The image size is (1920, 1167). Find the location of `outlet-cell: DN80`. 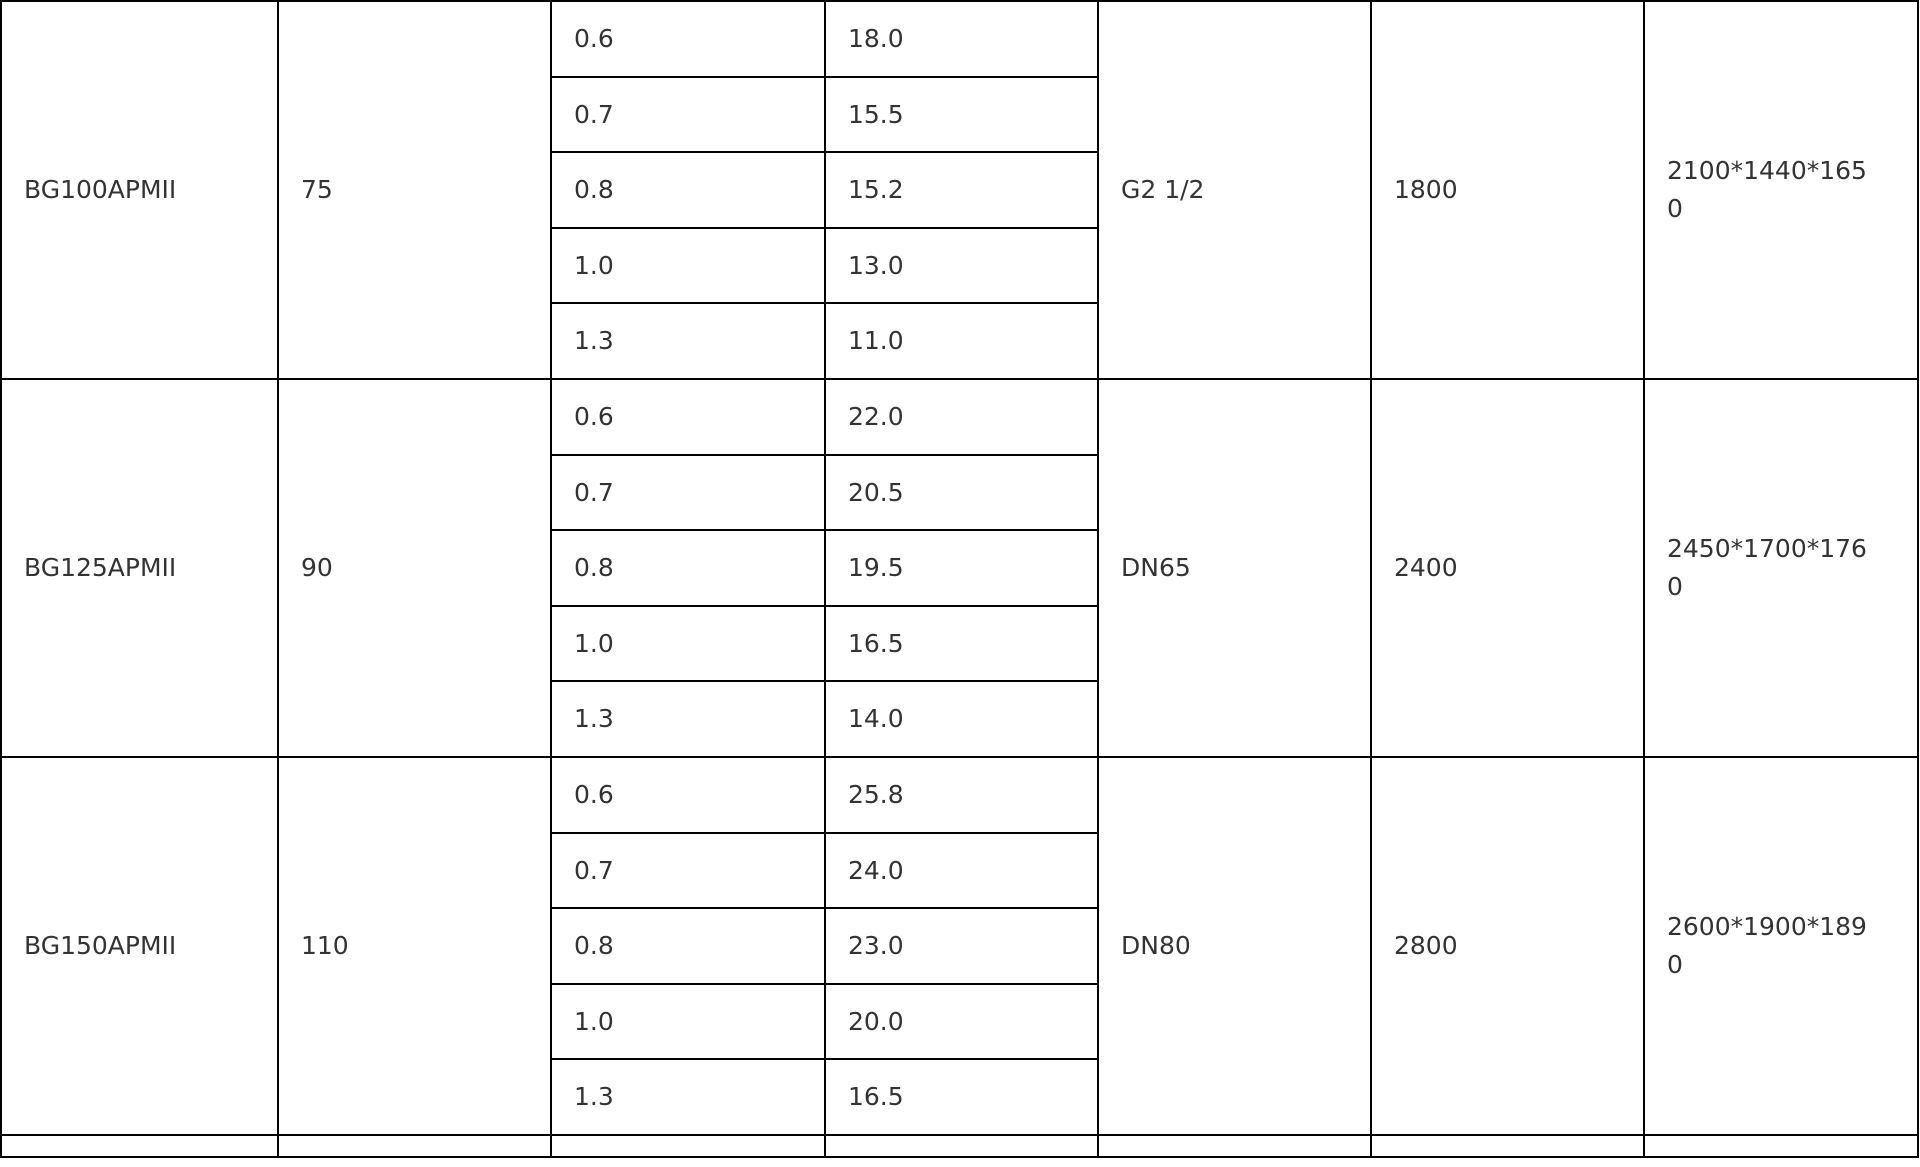

outlet-cell: DN80 is located at coordinates (1234, 945).